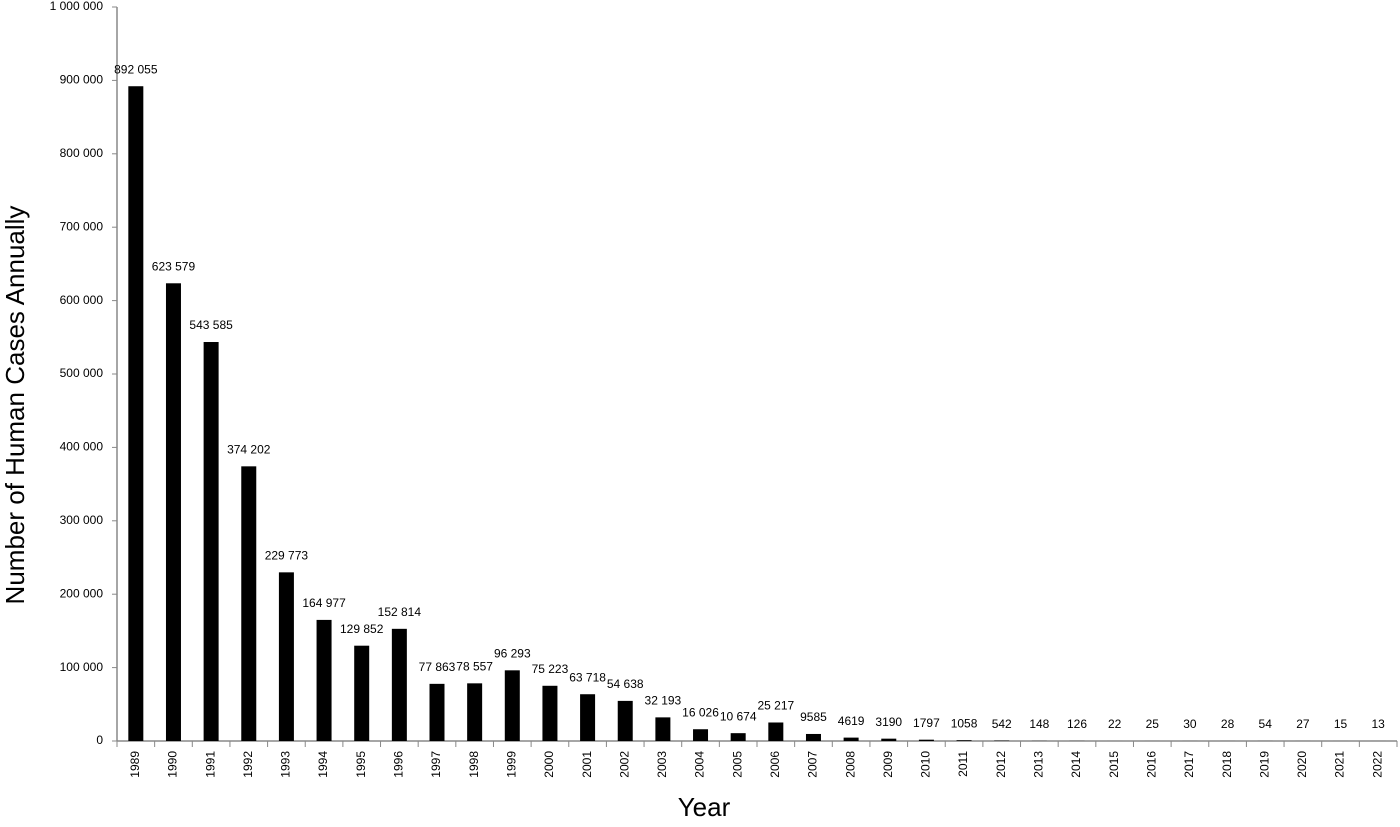  I want to click on x-tick-label: 1992, so click(248, 764).